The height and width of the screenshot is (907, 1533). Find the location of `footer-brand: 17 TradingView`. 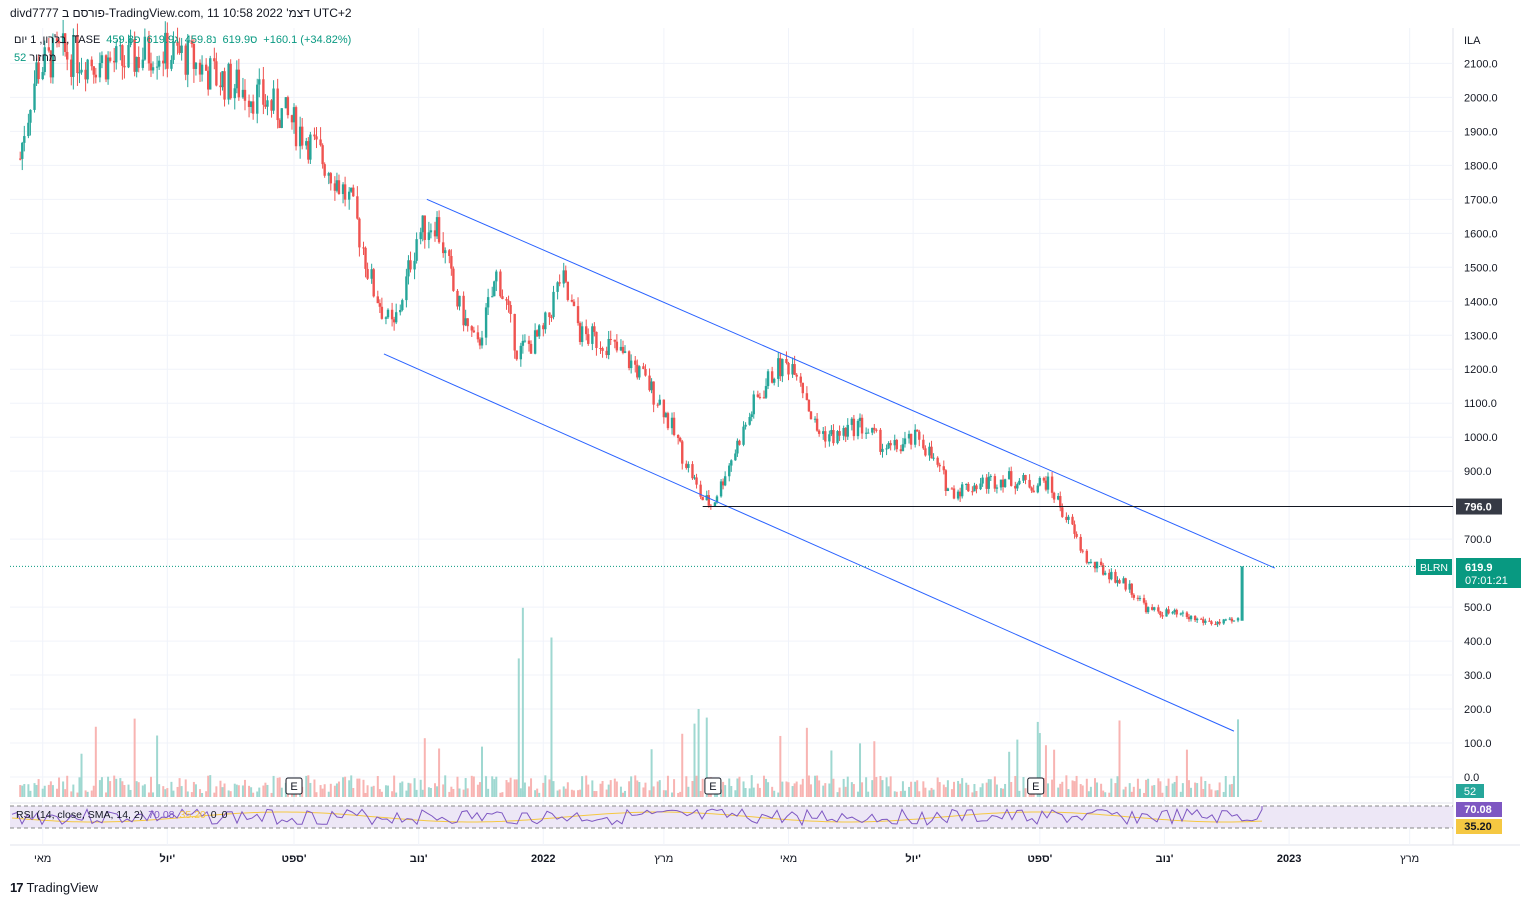

footer-brand: 17 TradingView is located at coordinates (54, 887).